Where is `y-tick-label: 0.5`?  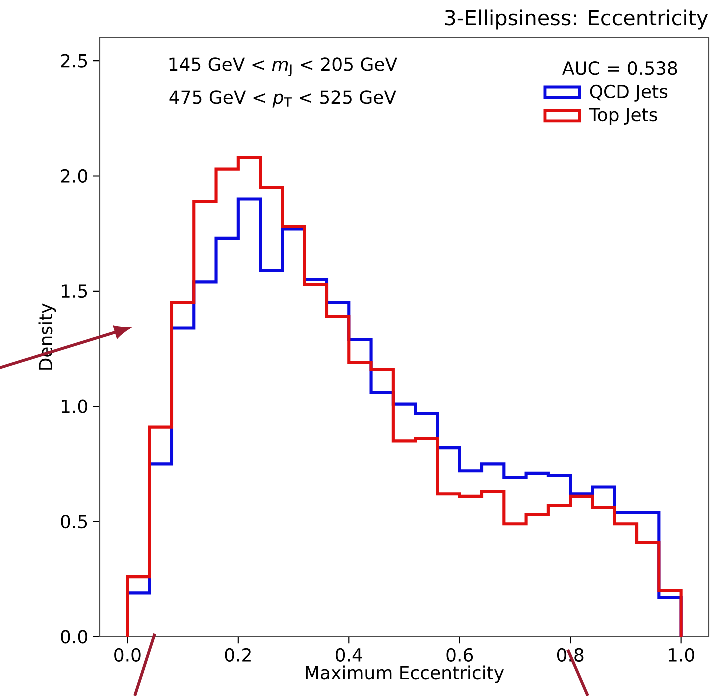 y-tick-label: 0.5 is located at coordinates (74, 521).